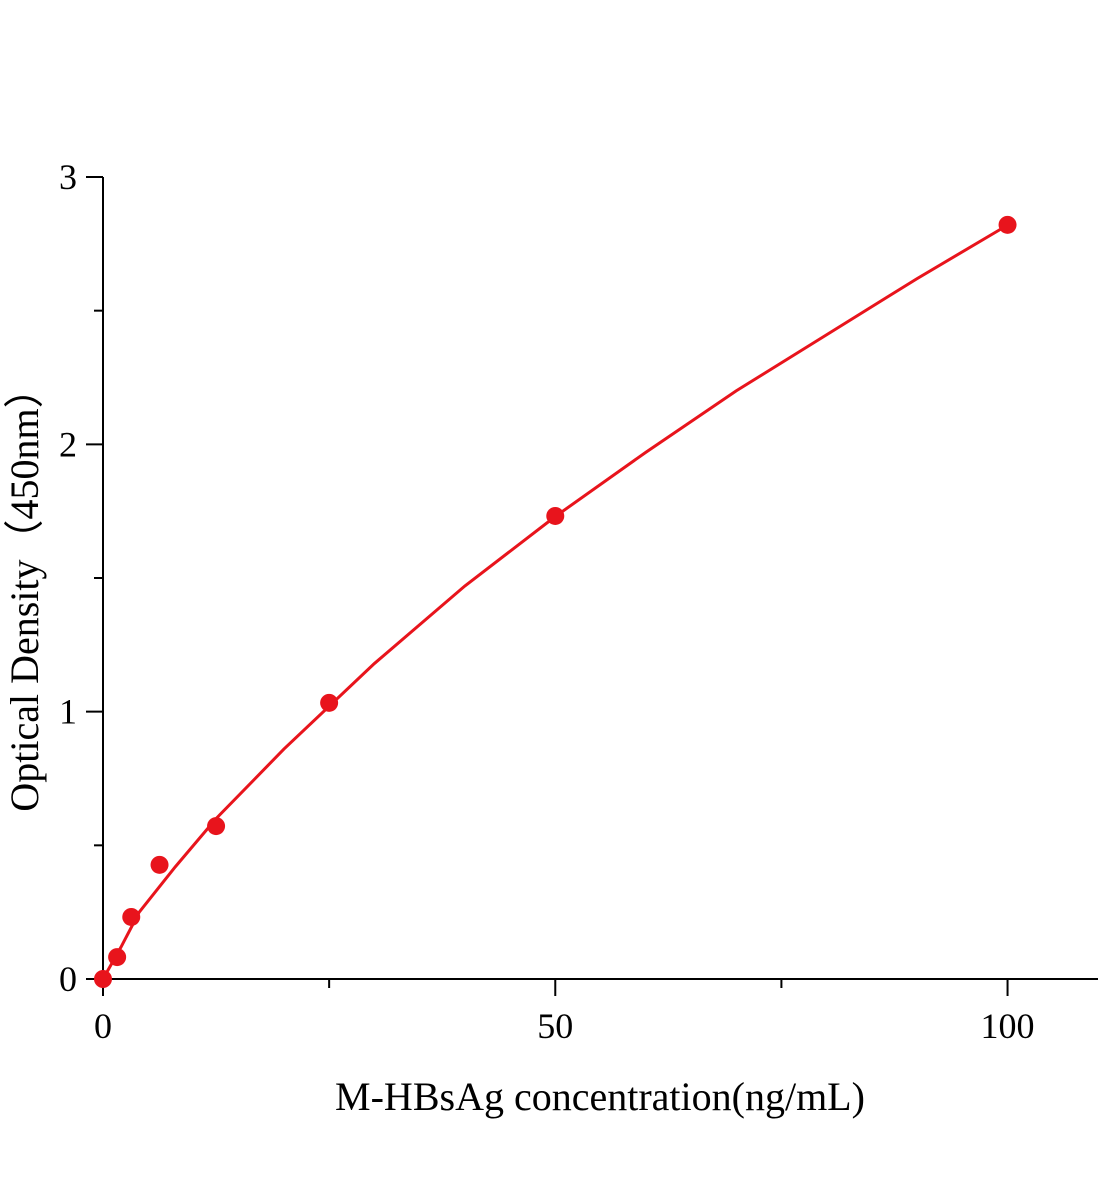 The height and width of the screenshot is (1200, 1104). What do you see at coordinates (1008, 1026) in the screenshot?
I see `x-tick-label: 100` at bounding box center [1008, 1026].